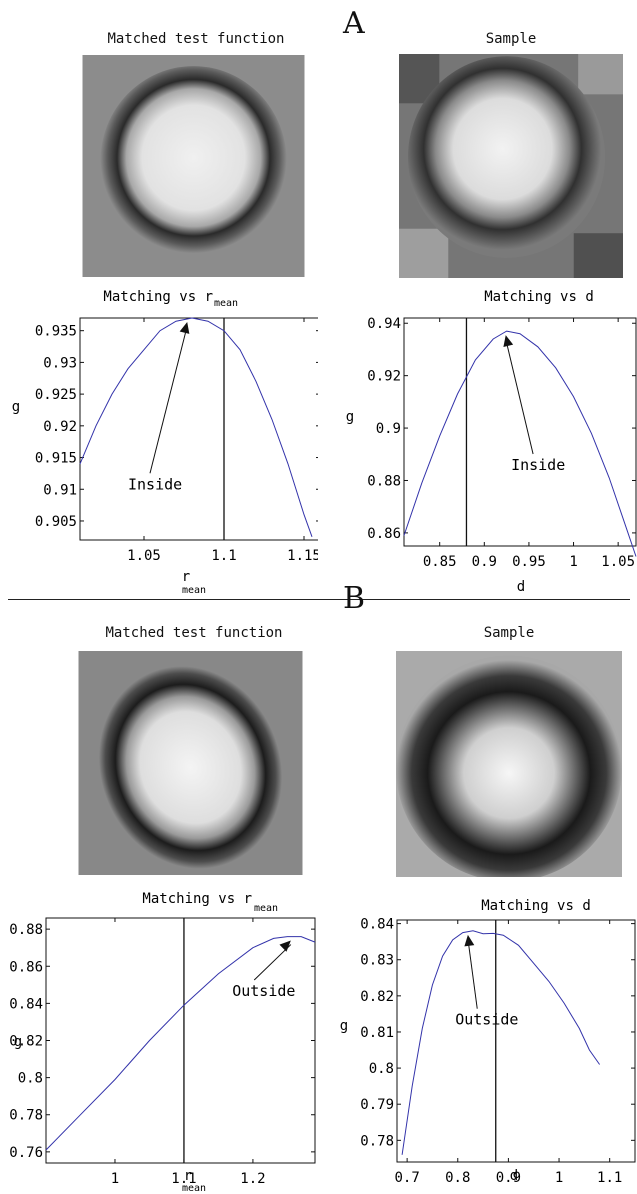 This screenshot has height=1194, width=637. I want to click on x-tick-label: 0.85, so click(440, 562).